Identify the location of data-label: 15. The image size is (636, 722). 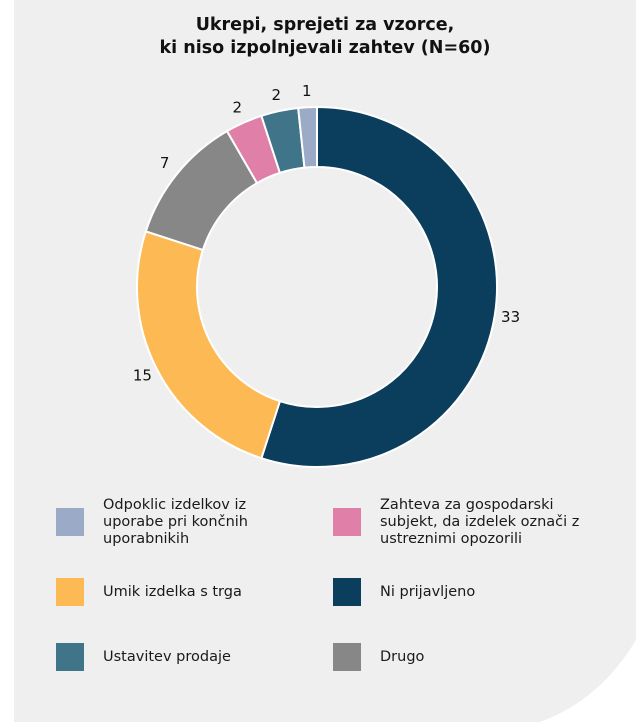
(142, 375).